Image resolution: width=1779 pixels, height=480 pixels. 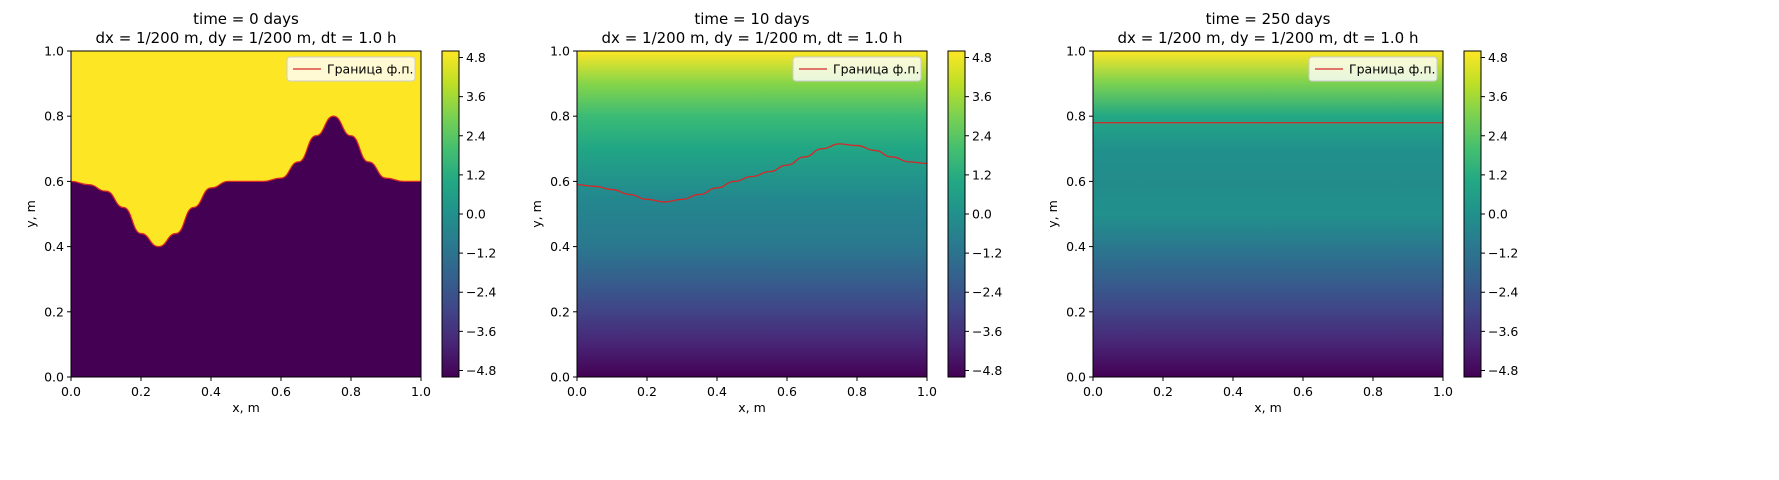 I want to click on field-lower-region, so click(x=246, y=246).